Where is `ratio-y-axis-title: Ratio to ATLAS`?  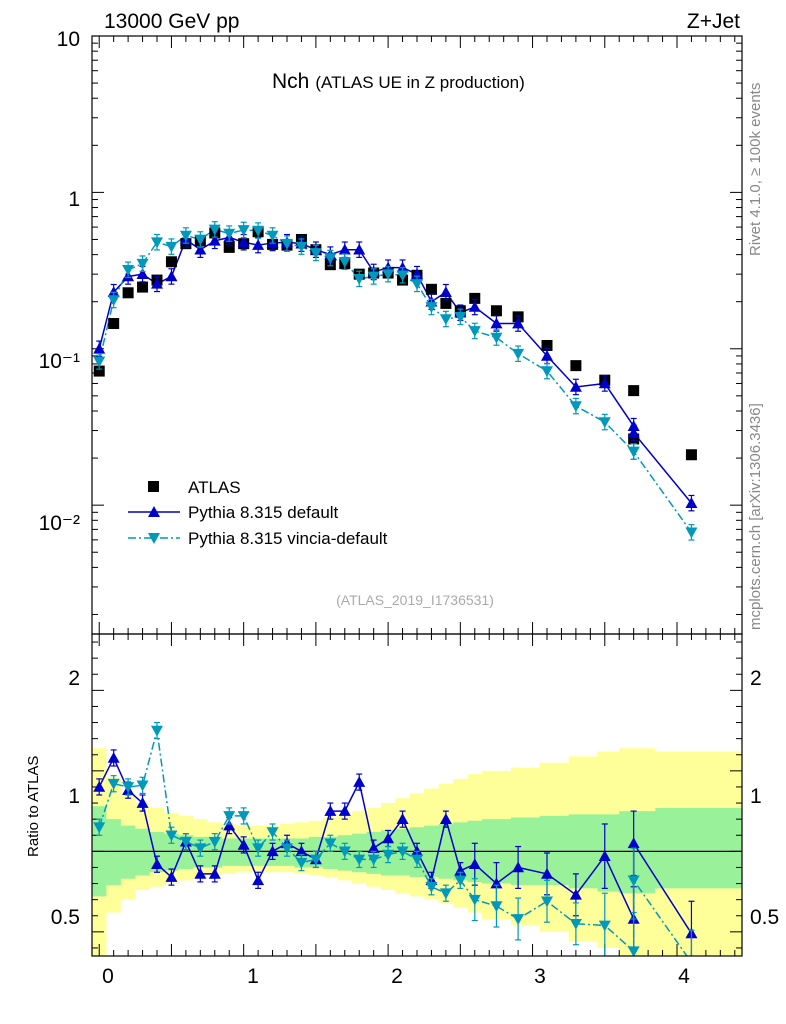 ratio-y-axis-title: Ratio to ATLAS is located at coordinates (33, 806).